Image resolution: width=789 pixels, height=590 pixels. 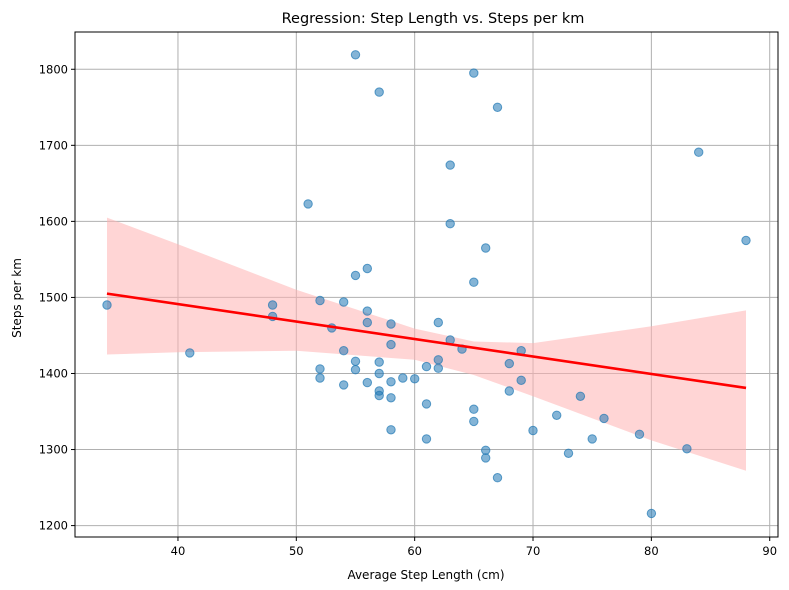 I want to click on y-axis-ticks: 1200 1300 1400 1500 1600 1700 1800, so click(x=57, y=297).